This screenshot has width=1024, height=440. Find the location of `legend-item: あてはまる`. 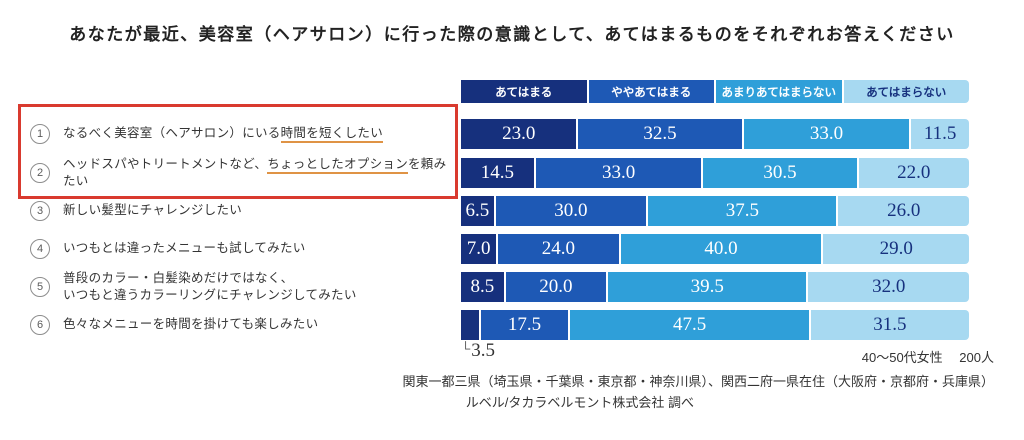

legend-item: あてはまる is located at coordinates (524, 91).